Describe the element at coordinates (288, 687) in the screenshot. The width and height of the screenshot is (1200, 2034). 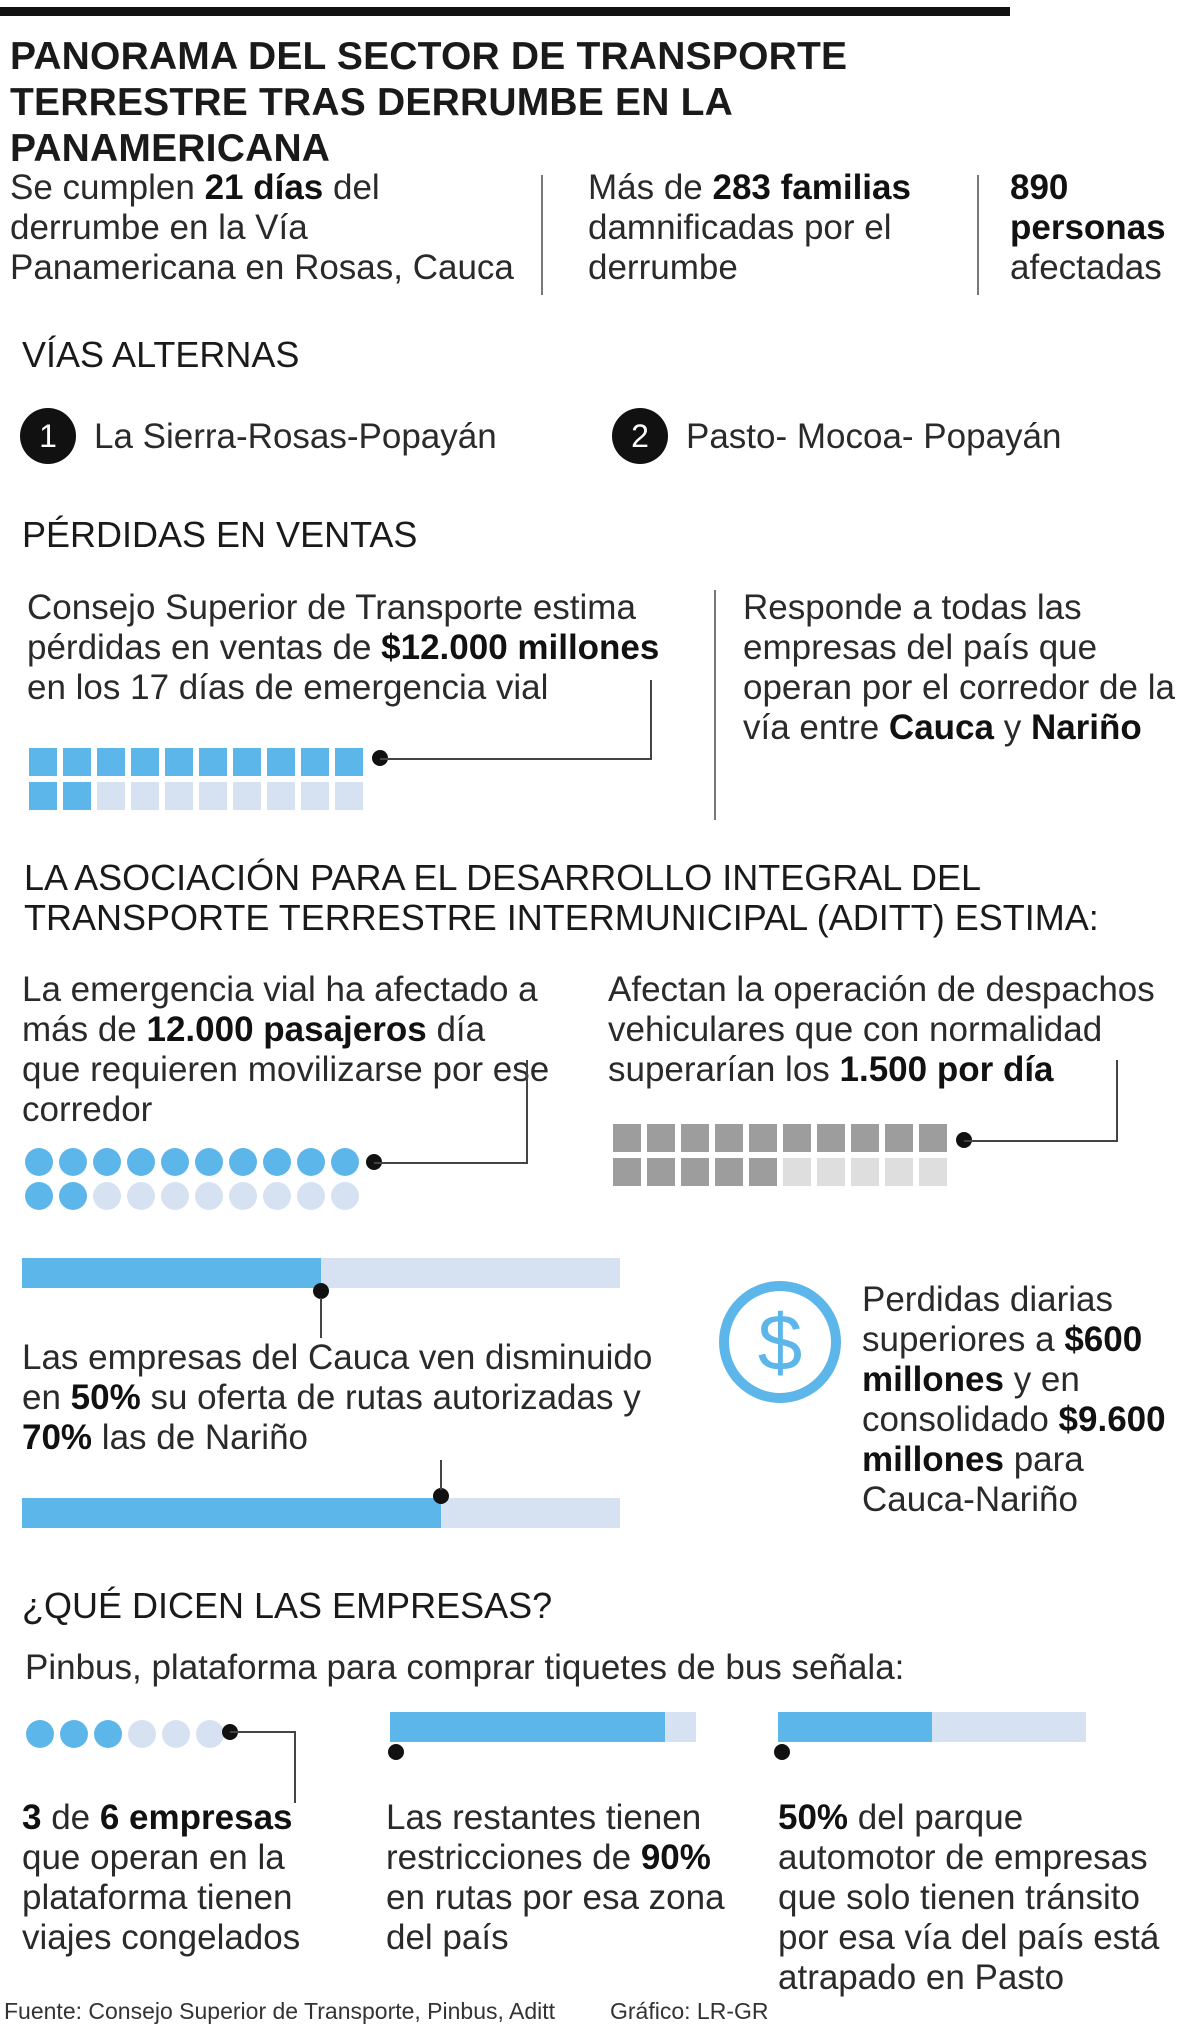
I see `perdidas-text-post: en los 17 días de emergencia vial` at that location.